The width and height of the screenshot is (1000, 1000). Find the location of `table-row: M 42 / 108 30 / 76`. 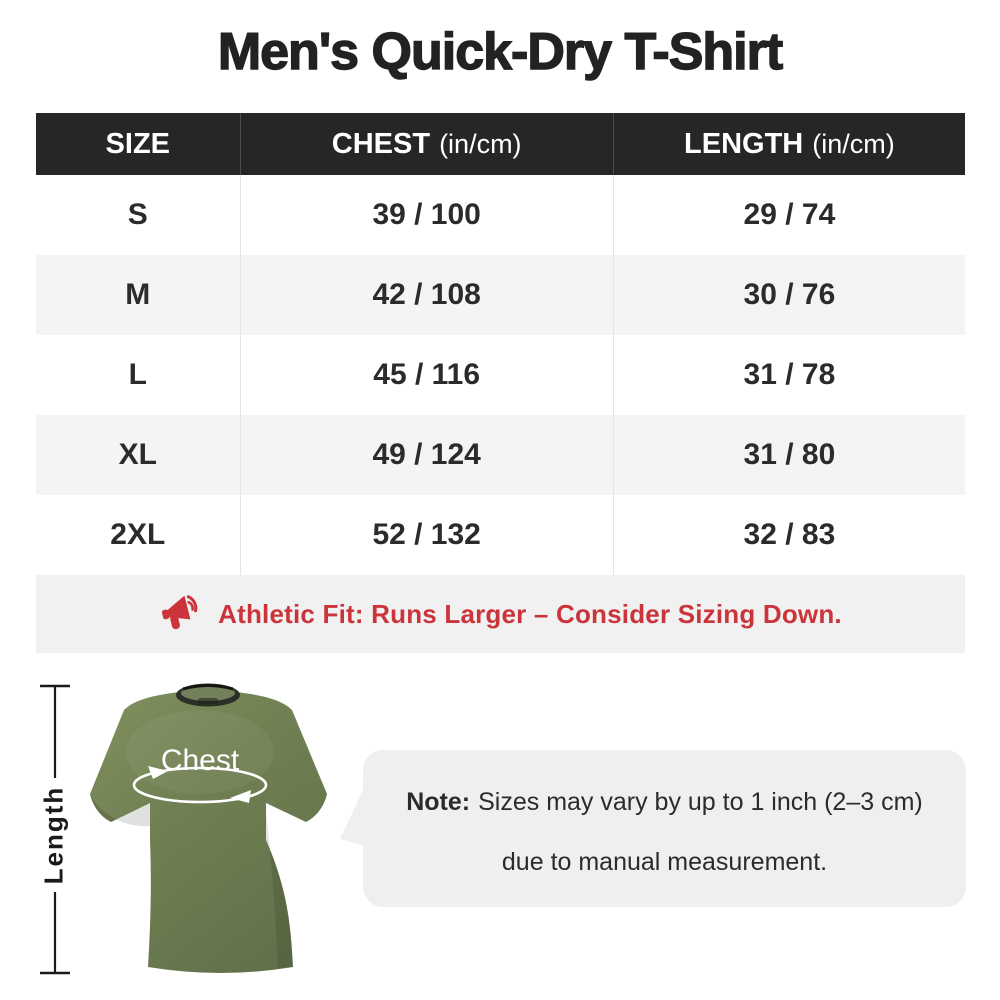

table-row: M 42 / 108 30 / 76 is located at coordinates (500, 295).